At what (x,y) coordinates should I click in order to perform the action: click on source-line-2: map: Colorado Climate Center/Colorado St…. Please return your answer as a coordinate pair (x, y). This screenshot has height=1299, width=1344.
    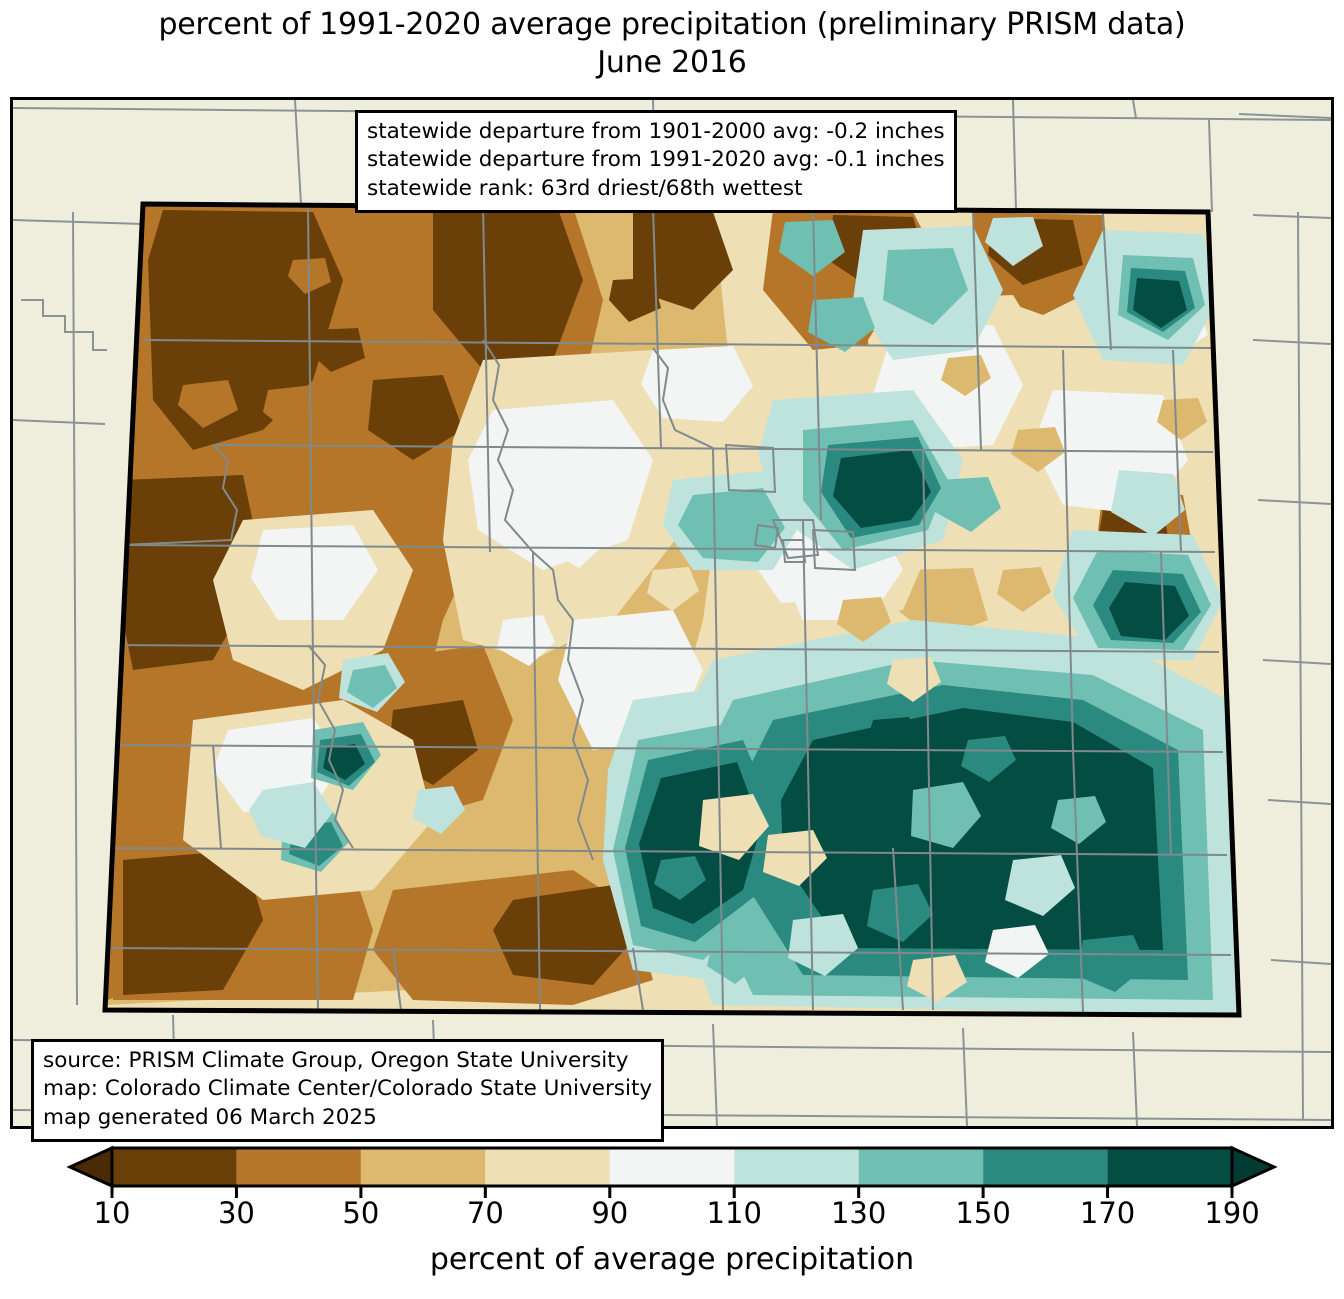
    Looking at the image, I should click on (348, 1089).